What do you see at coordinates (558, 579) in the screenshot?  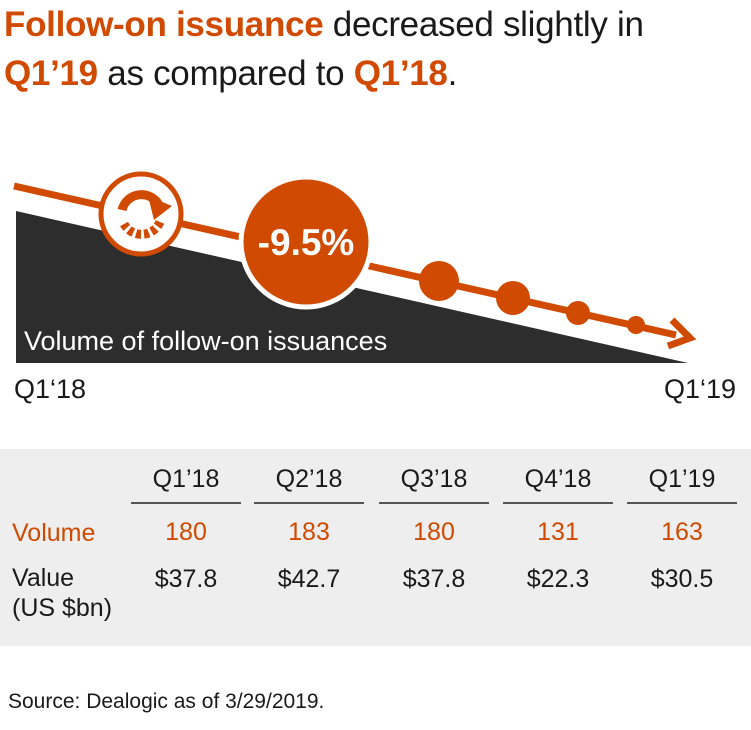 I see `value-cell: $22.3` at bounding box center [558, 579].